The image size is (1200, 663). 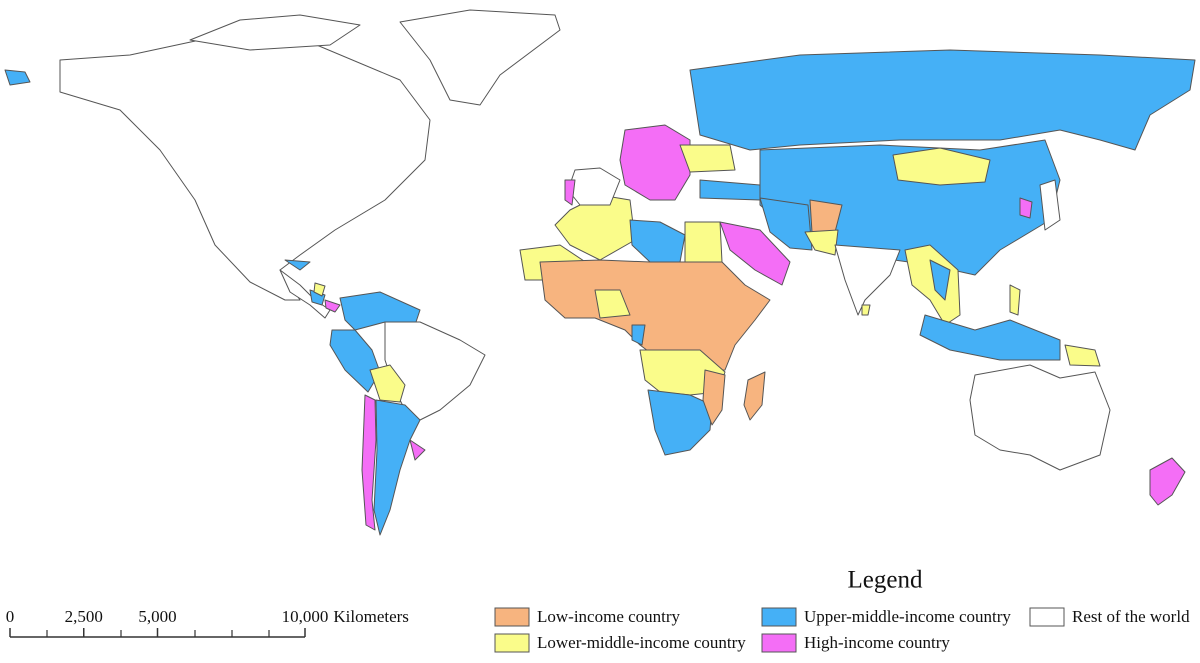 I want to click on scale-label: 5,000, so click(x=157, y=616).